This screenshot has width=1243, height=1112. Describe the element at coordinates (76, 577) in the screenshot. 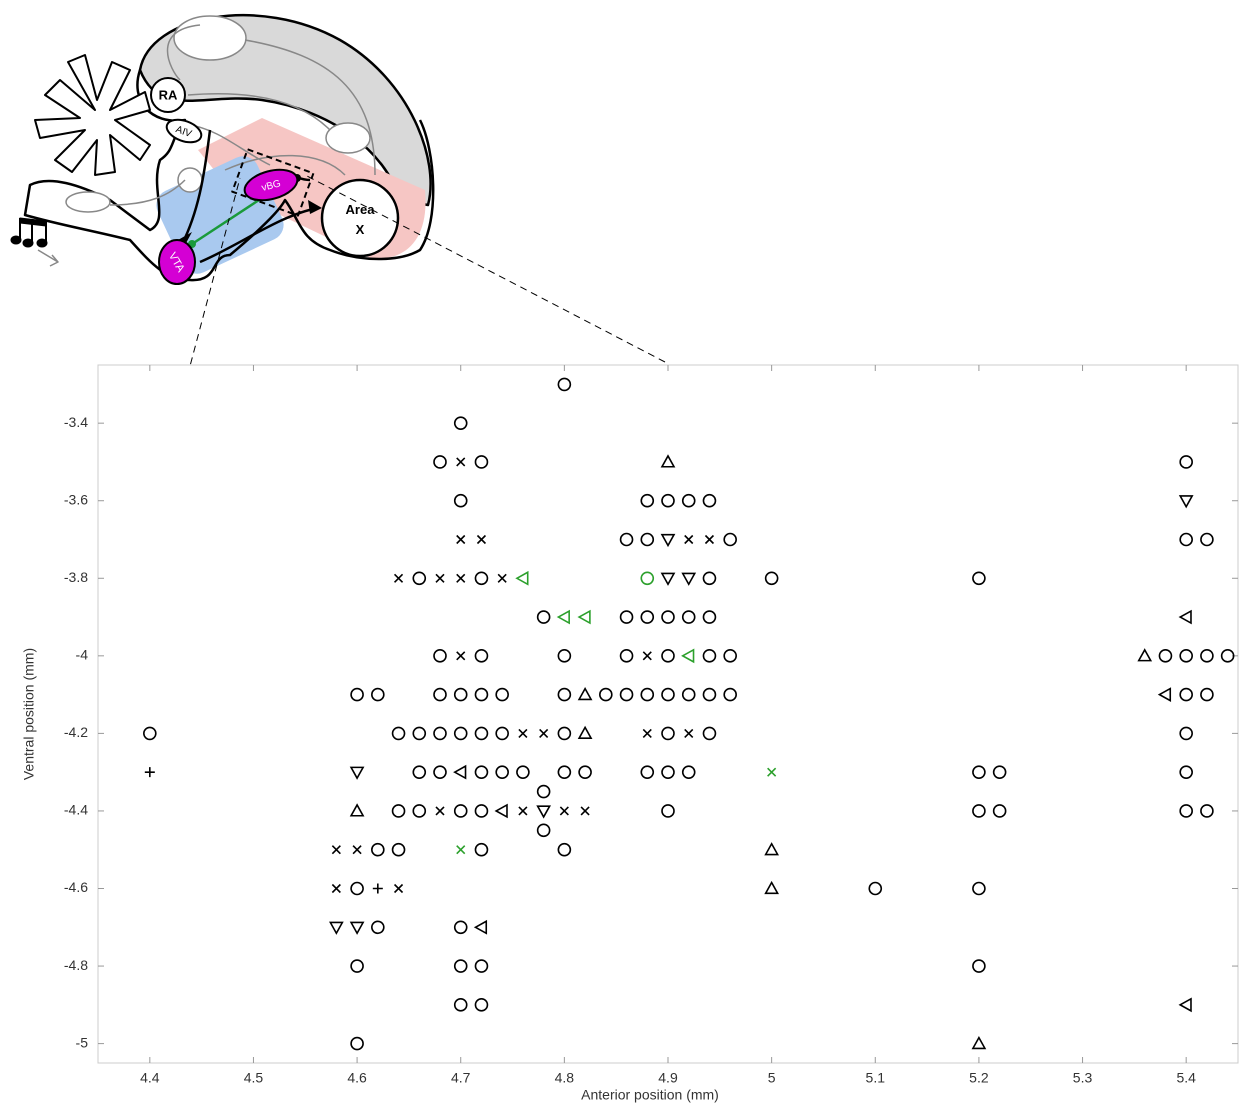

I see `y-tick-label: -3.8` at that location.